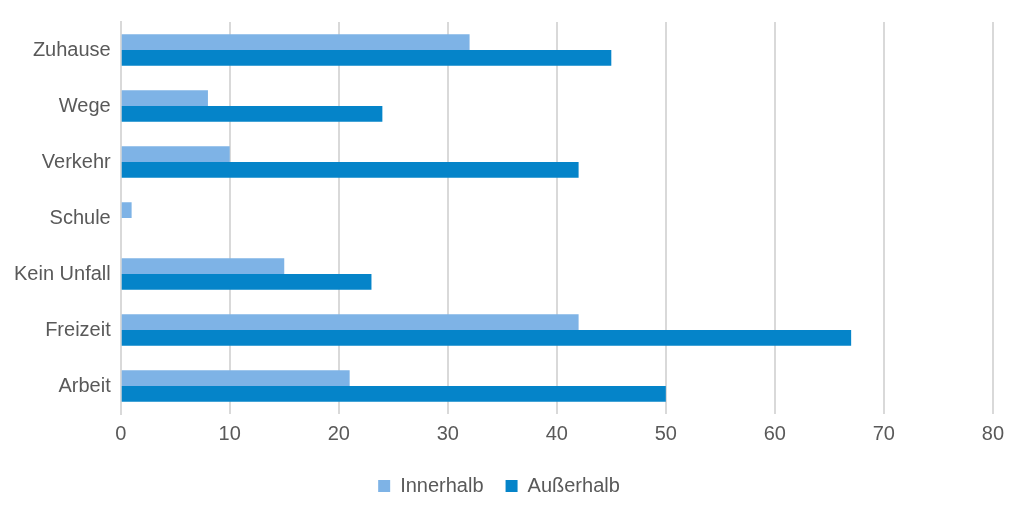  I want to click on x-tick-label: 50, so click(665, 432).